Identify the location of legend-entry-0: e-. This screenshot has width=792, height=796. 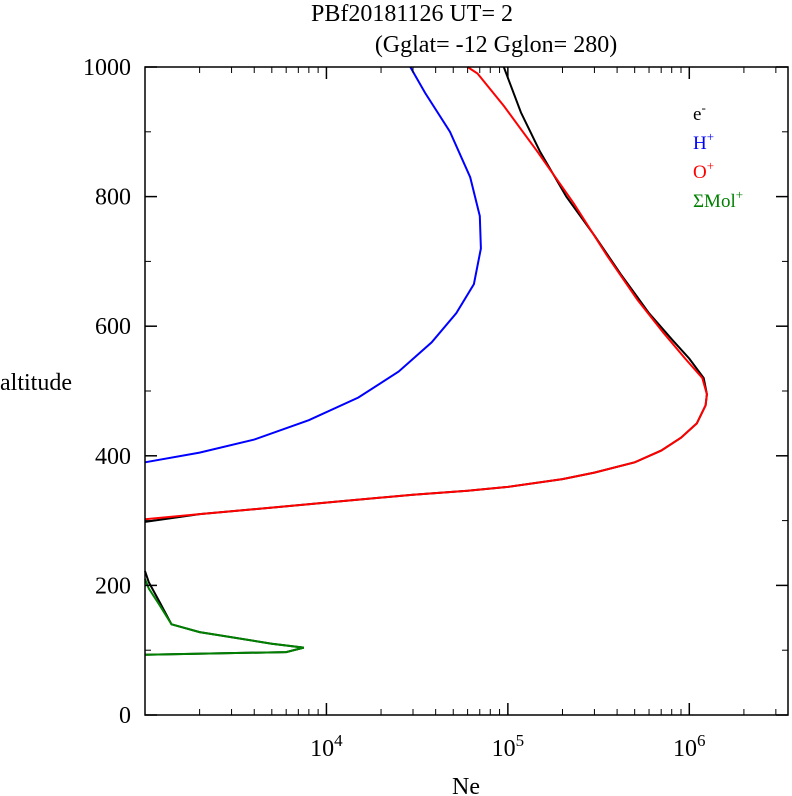
(699, 112).